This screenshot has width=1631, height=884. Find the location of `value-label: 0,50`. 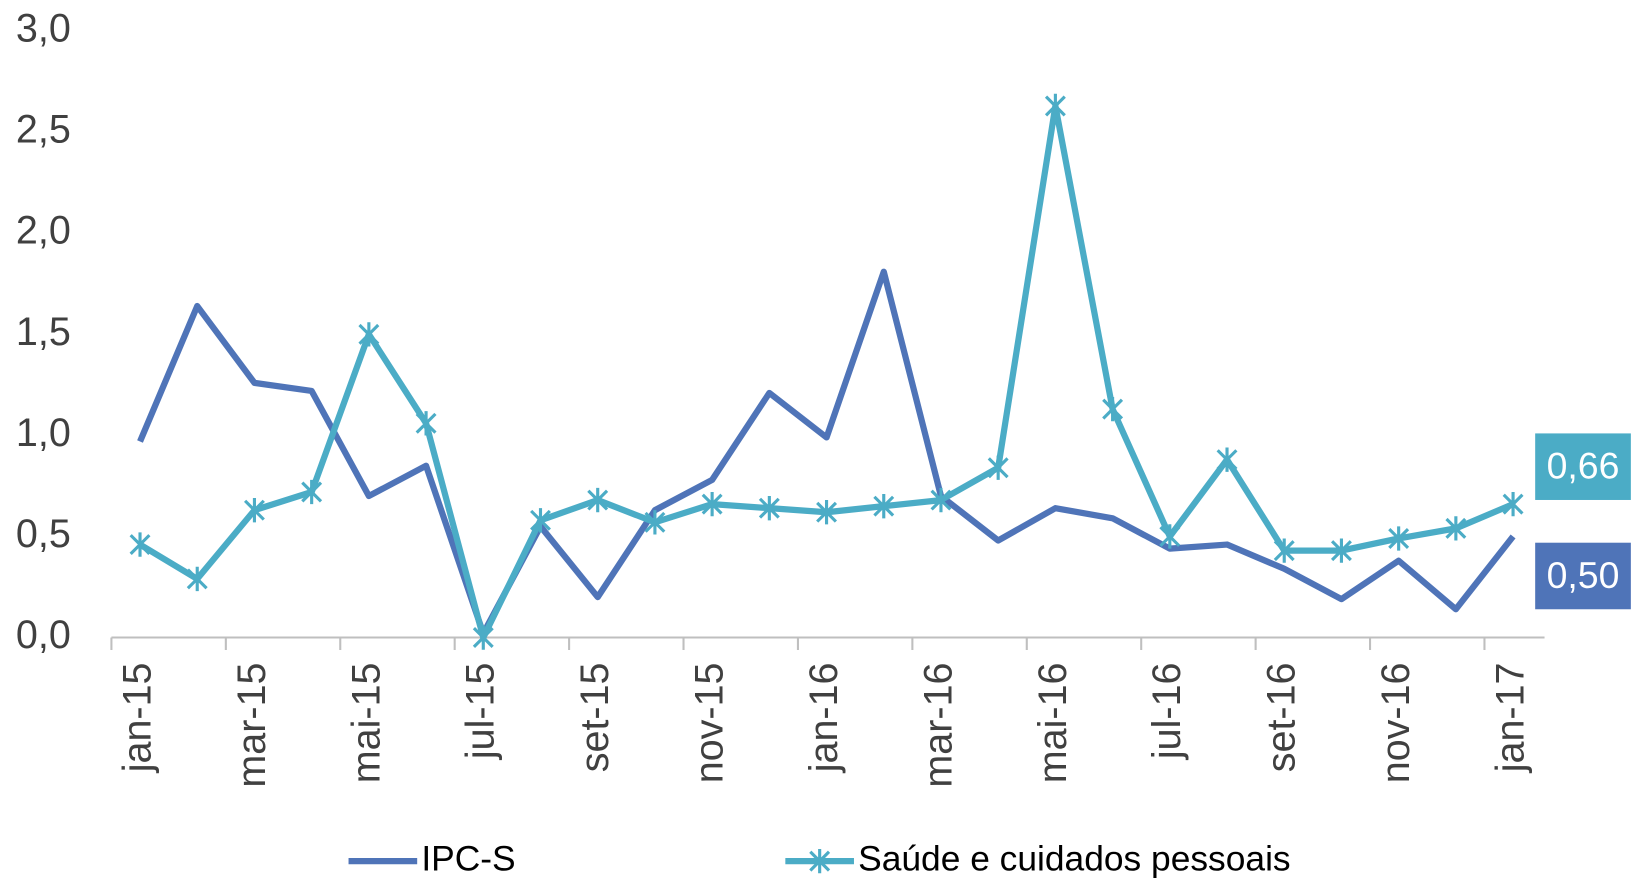

value-label: 0,50 is located at coordinates (1583, 576).